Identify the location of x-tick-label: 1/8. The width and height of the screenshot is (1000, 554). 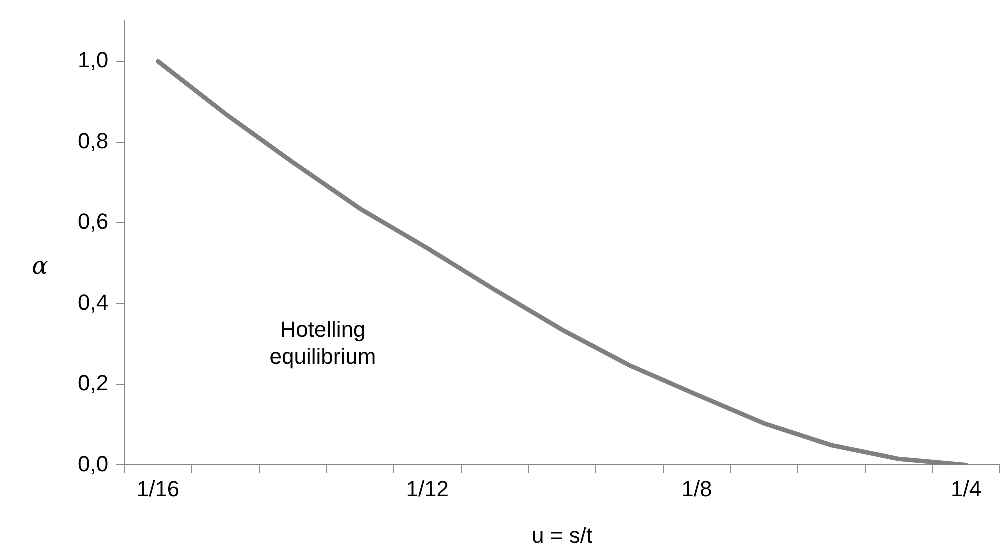
(697, 489).